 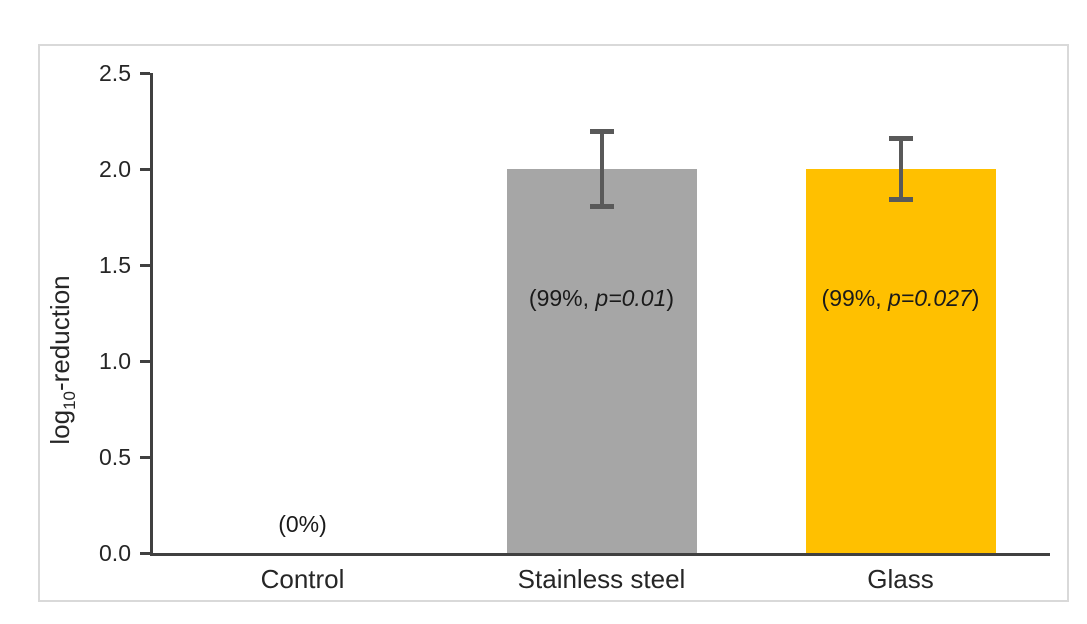 I want to click on data-label-plain: (0%), so click(x=302, y=524).